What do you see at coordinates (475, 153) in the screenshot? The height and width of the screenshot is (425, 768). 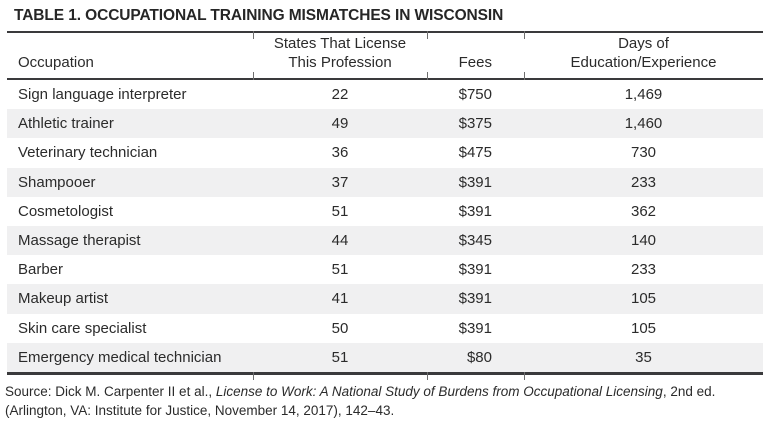 I see `fees-cell: $475` at bounding box center [475, 153].